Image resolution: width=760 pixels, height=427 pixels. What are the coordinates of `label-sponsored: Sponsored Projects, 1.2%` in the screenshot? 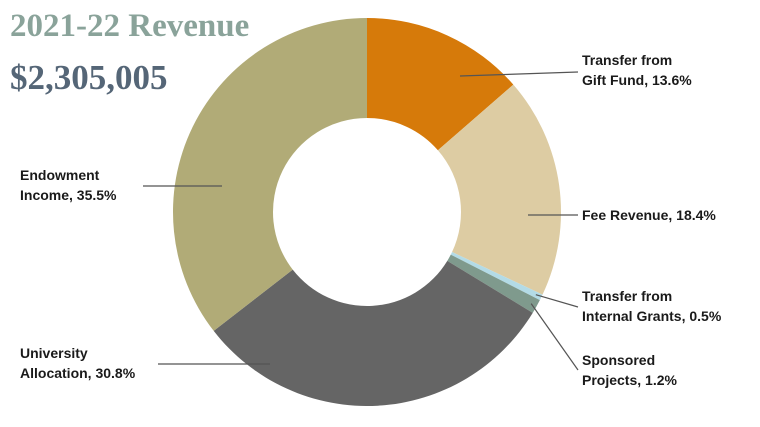 It's located at (629, 370).